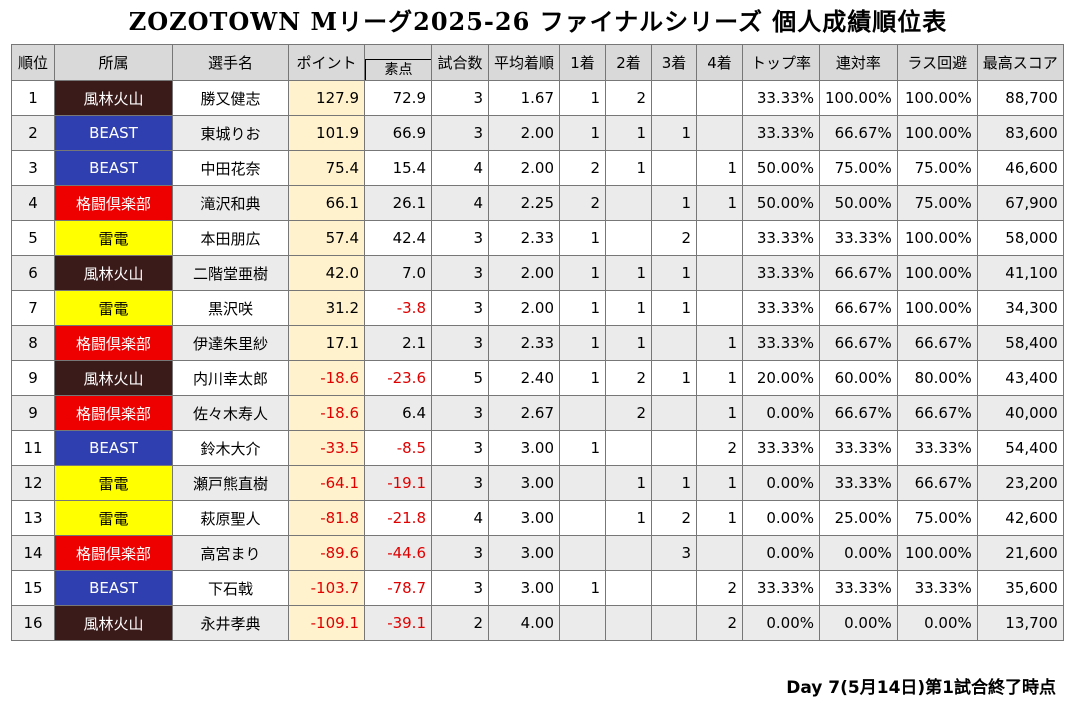 The height and width of the screenshot is (715, 1076). I want to click on raw-score-cell: 26.1, so click(398, 203).